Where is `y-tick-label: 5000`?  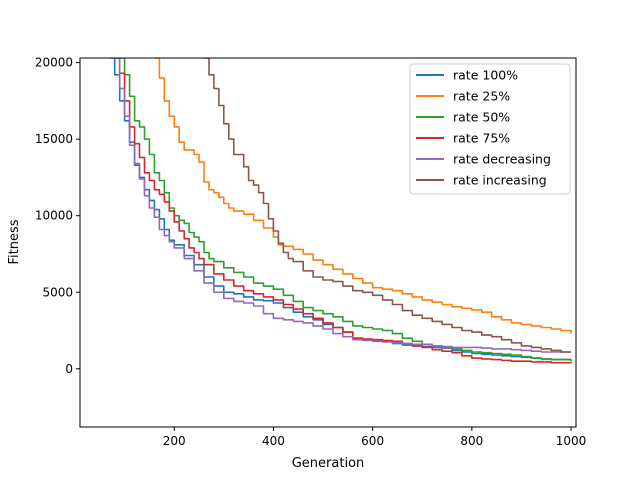 y-tick-label: 5000 is located at coordinates (57, 292).